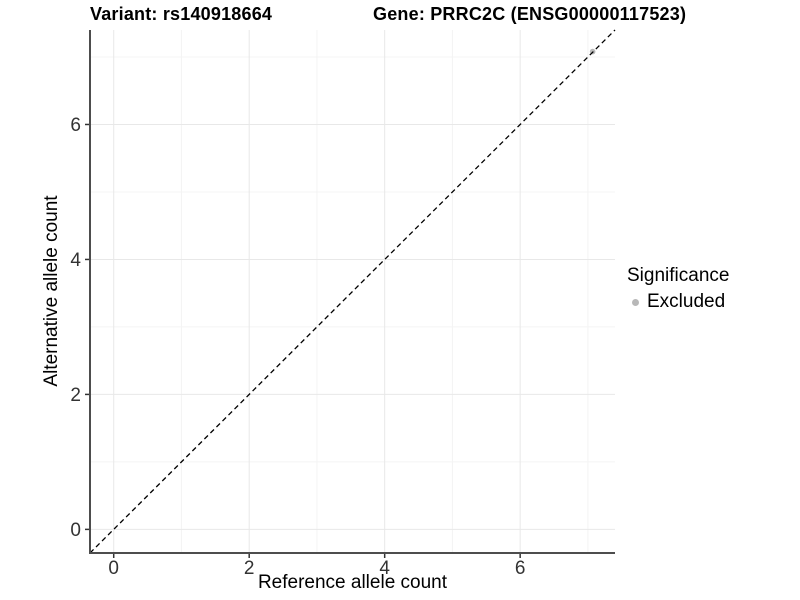  What do you see at coordinates (75, 260) in the screenshot?
I see `y-tick-label: 4` at bounding box center [75, 260].